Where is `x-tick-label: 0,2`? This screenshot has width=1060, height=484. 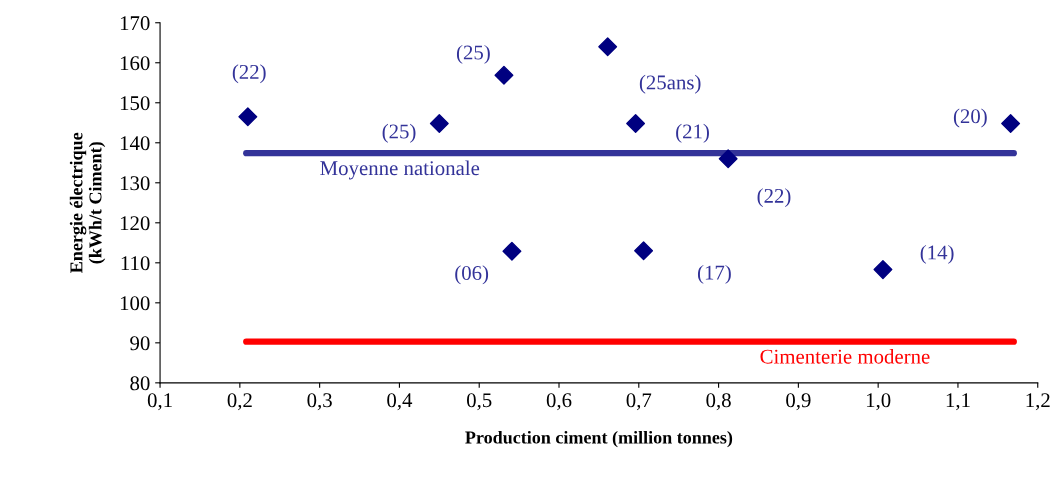 x-tick-label: 0,2 is located at coordinates (239, 402).